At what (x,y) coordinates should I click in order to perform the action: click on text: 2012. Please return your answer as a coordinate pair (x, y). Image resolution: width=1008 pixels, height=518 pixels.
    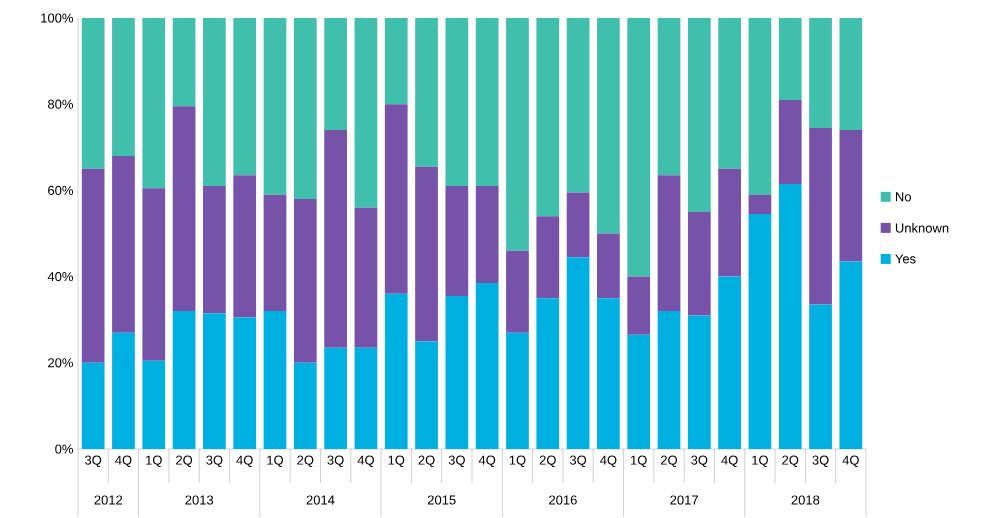
    Looking at the image, I should click on (108, 500).